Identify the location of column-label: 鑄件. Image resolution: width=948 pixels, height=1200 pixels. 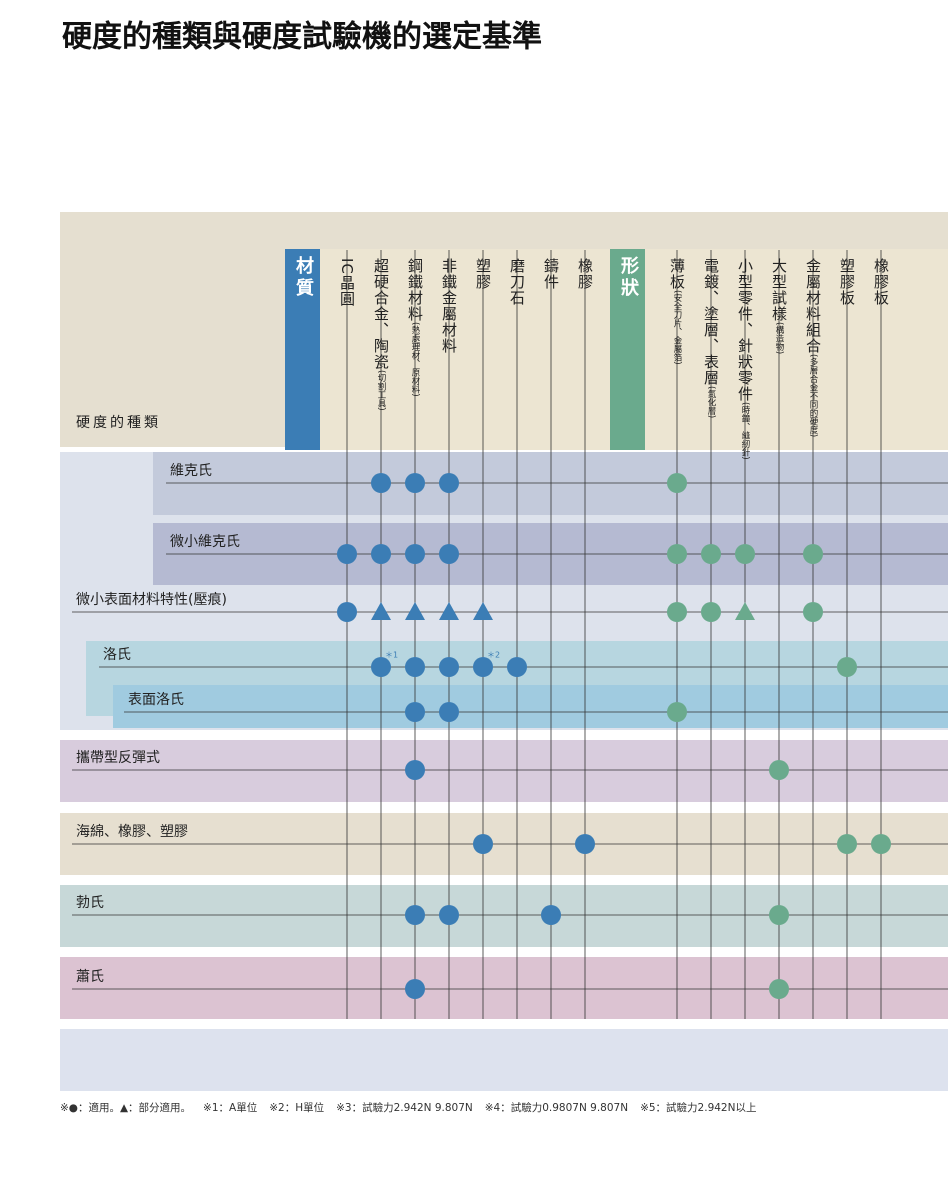
(551, 274).